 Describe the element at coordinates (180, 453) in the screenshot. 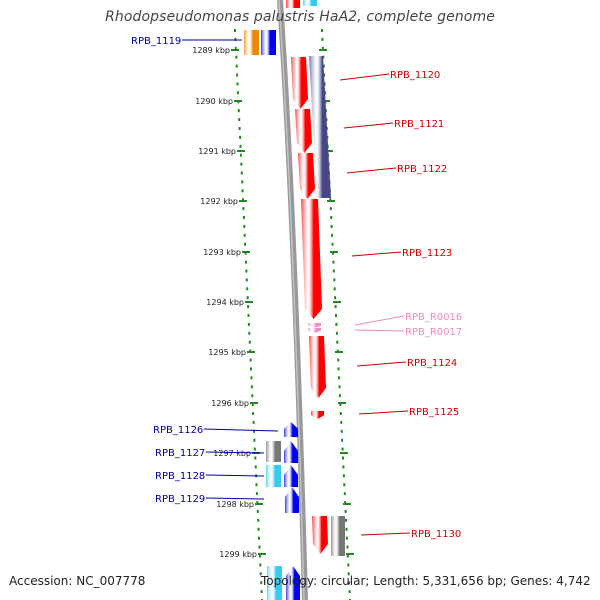

I see `gene-label-rpb-1127: RPB_1127` at that location.